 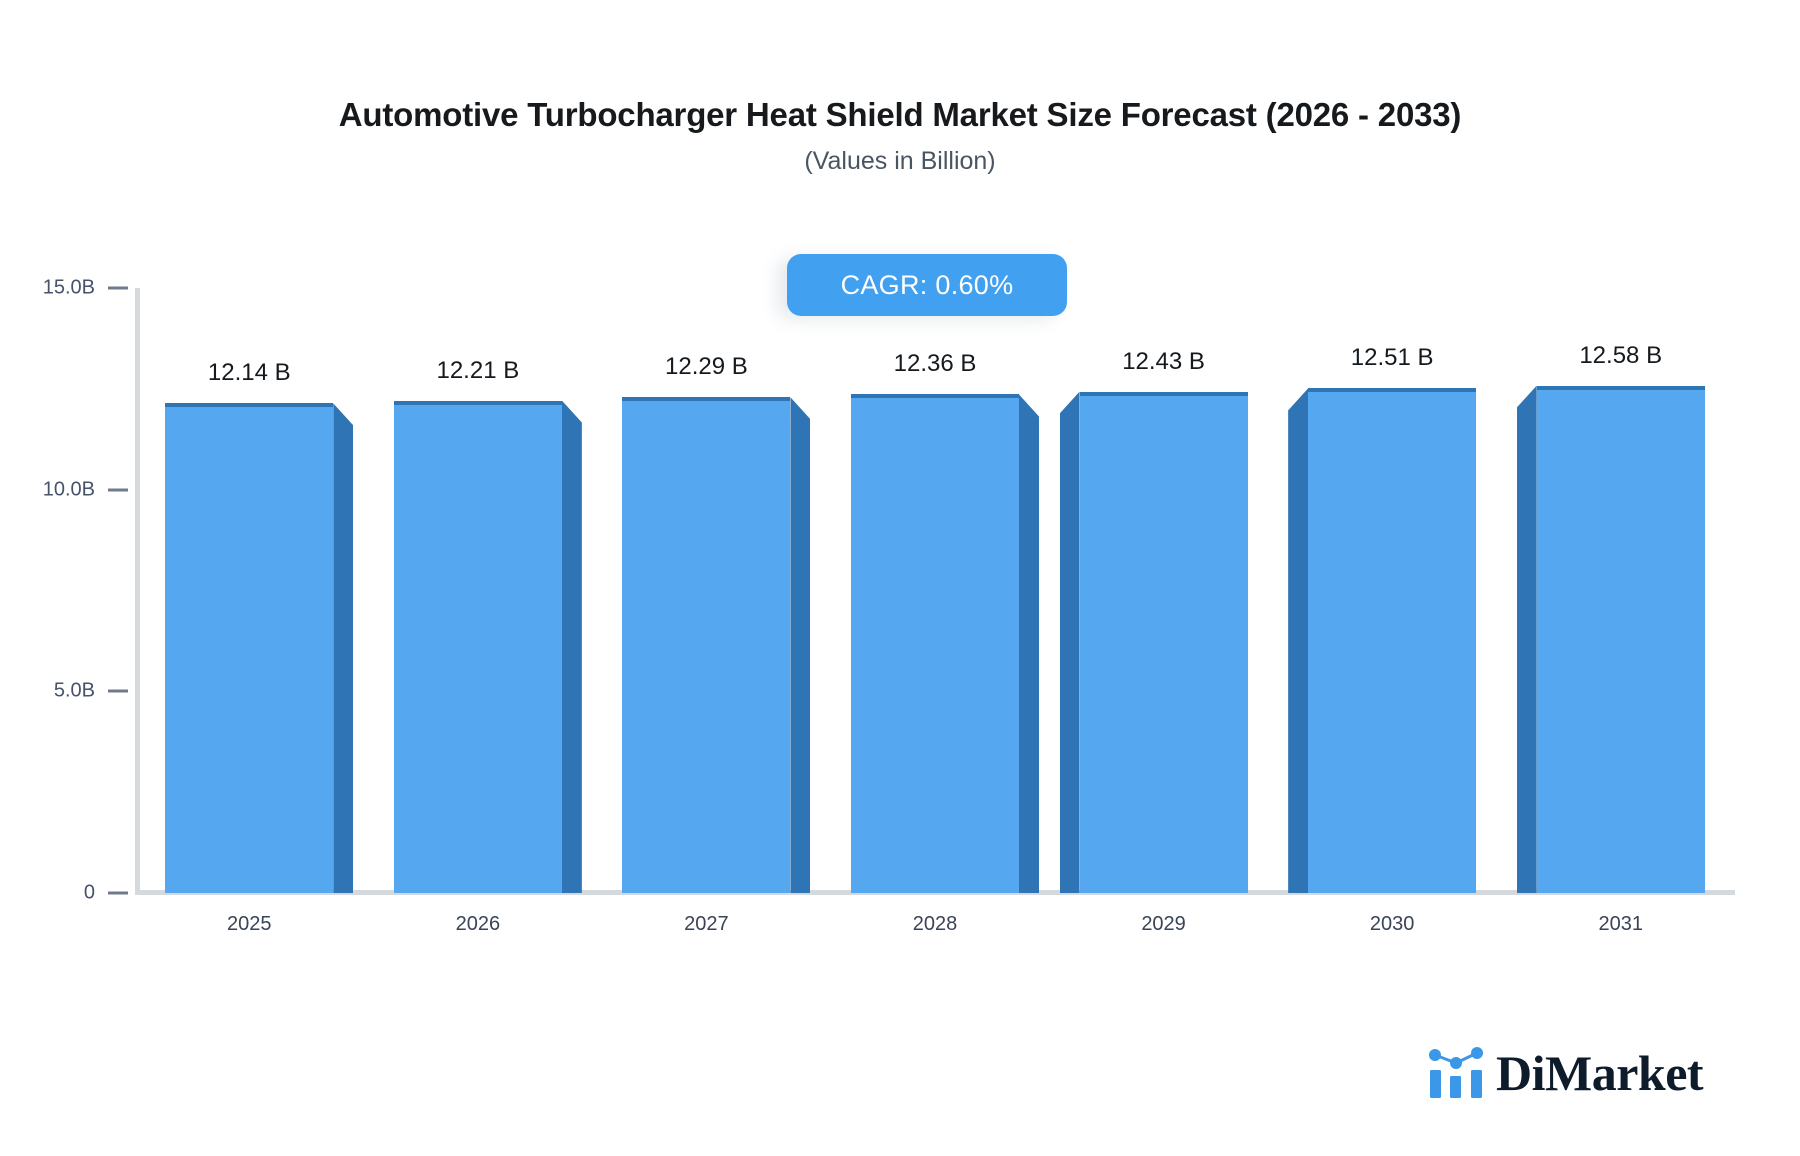 What do you see at coordinates (249, 373) in the screenshot?
I see `bar-value-label: 12.14 B` at bounding box center [249, 373].